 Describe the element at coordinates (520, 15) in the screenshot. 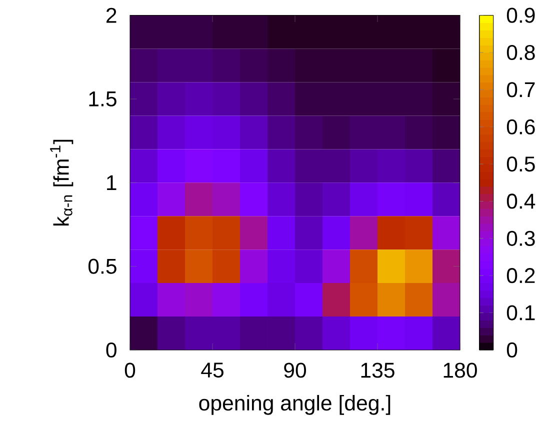

I see `color-bar-label: 0.9` at that location.